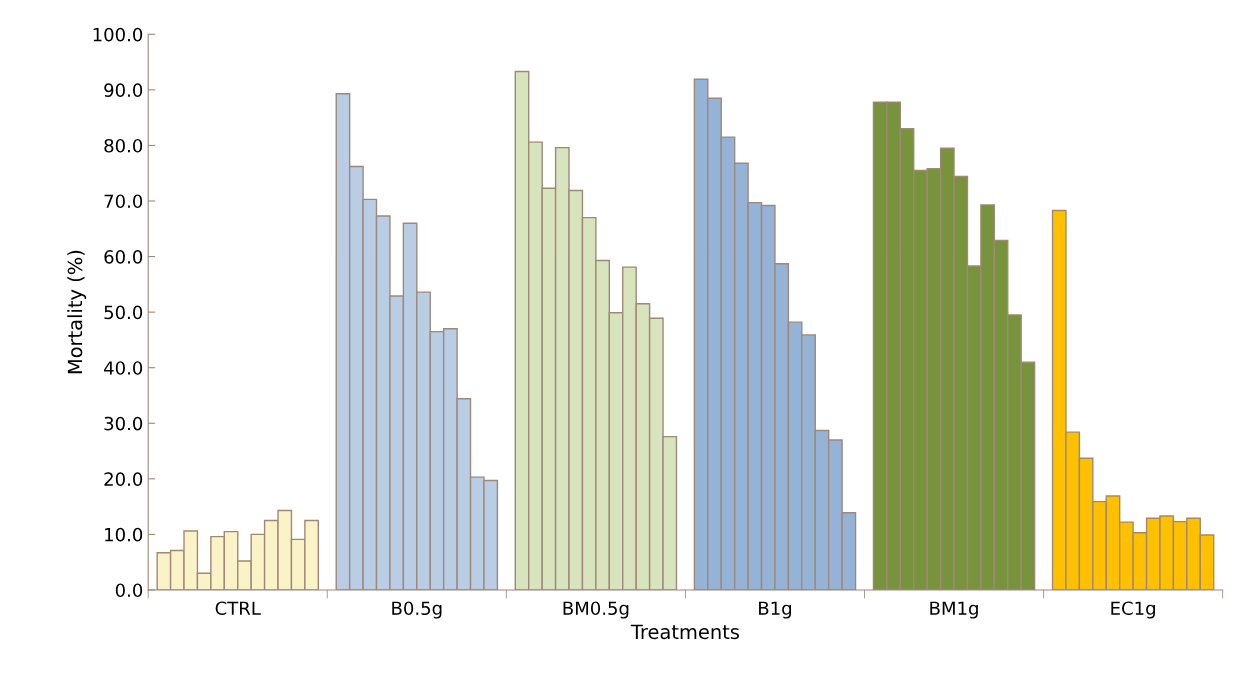 This screenshot has height=686, width=1235. Describe the element at coordinates (775, 610) in the screenshot. I see `x-tick-label: B1g` at that location.